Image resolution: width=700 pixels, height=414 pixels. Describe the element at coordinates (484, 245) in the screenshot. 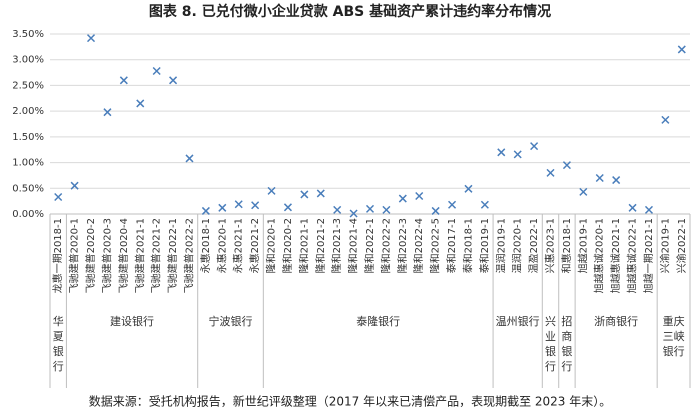

I see `x-tick-label: 泰和2019-1` at that location.